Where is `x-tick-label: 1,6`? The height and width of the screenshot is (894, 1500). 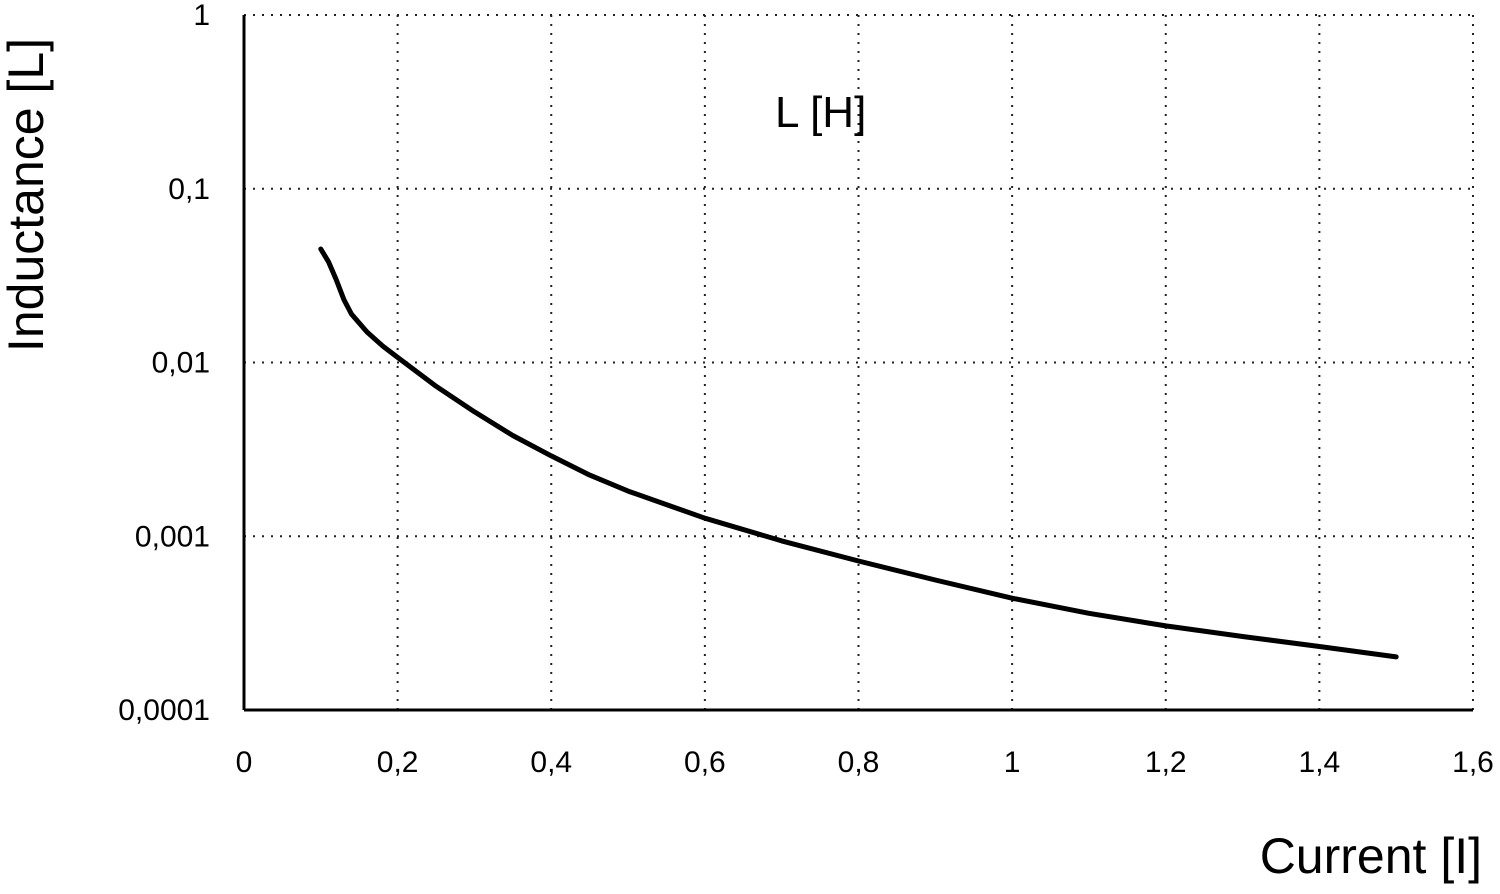
x-tick-label: 1,6 is located at coordinates (1473, 762).